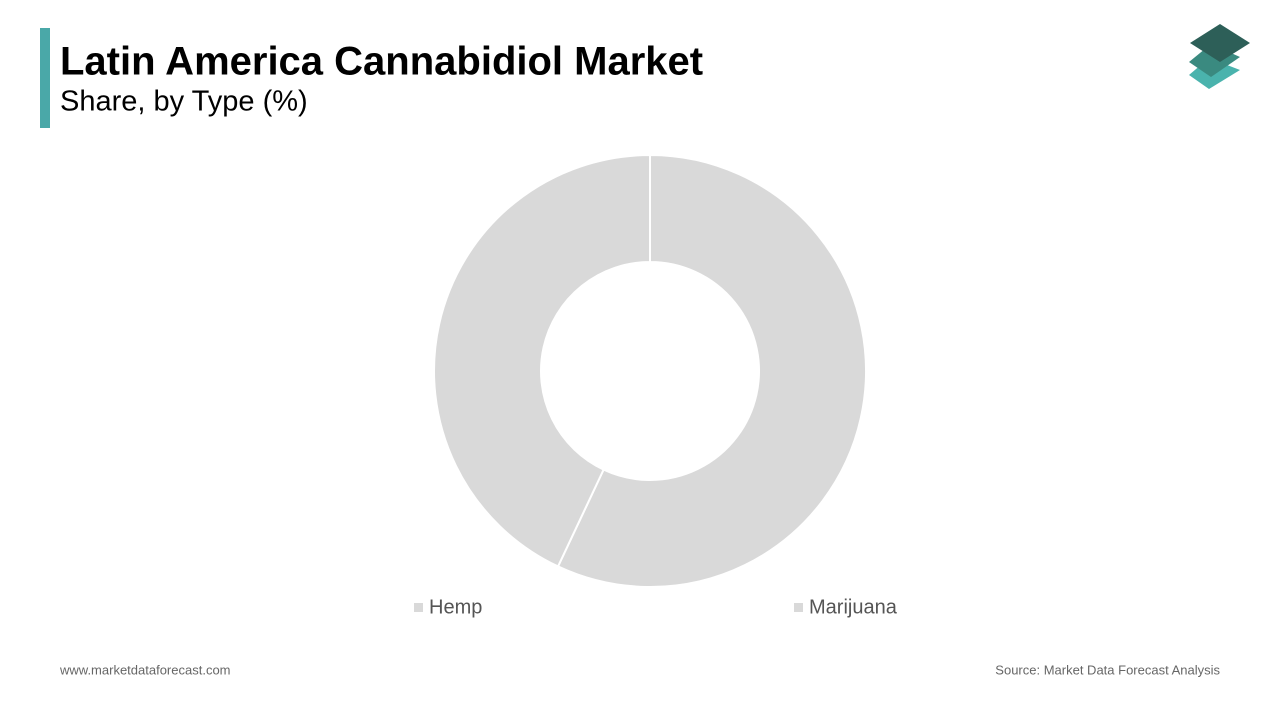  What do you see at coordinates (45, 78) in the screenshot?
I see `title-bar` at bounding box center [45, 78].